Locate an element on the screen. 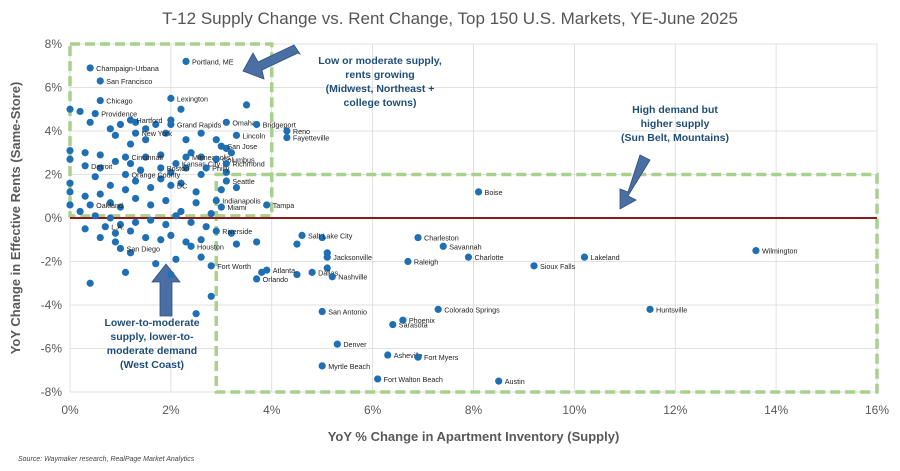 The width and height of the screenshot is (900, 471). point-label: Richmond is located at coordinates (248, 164).